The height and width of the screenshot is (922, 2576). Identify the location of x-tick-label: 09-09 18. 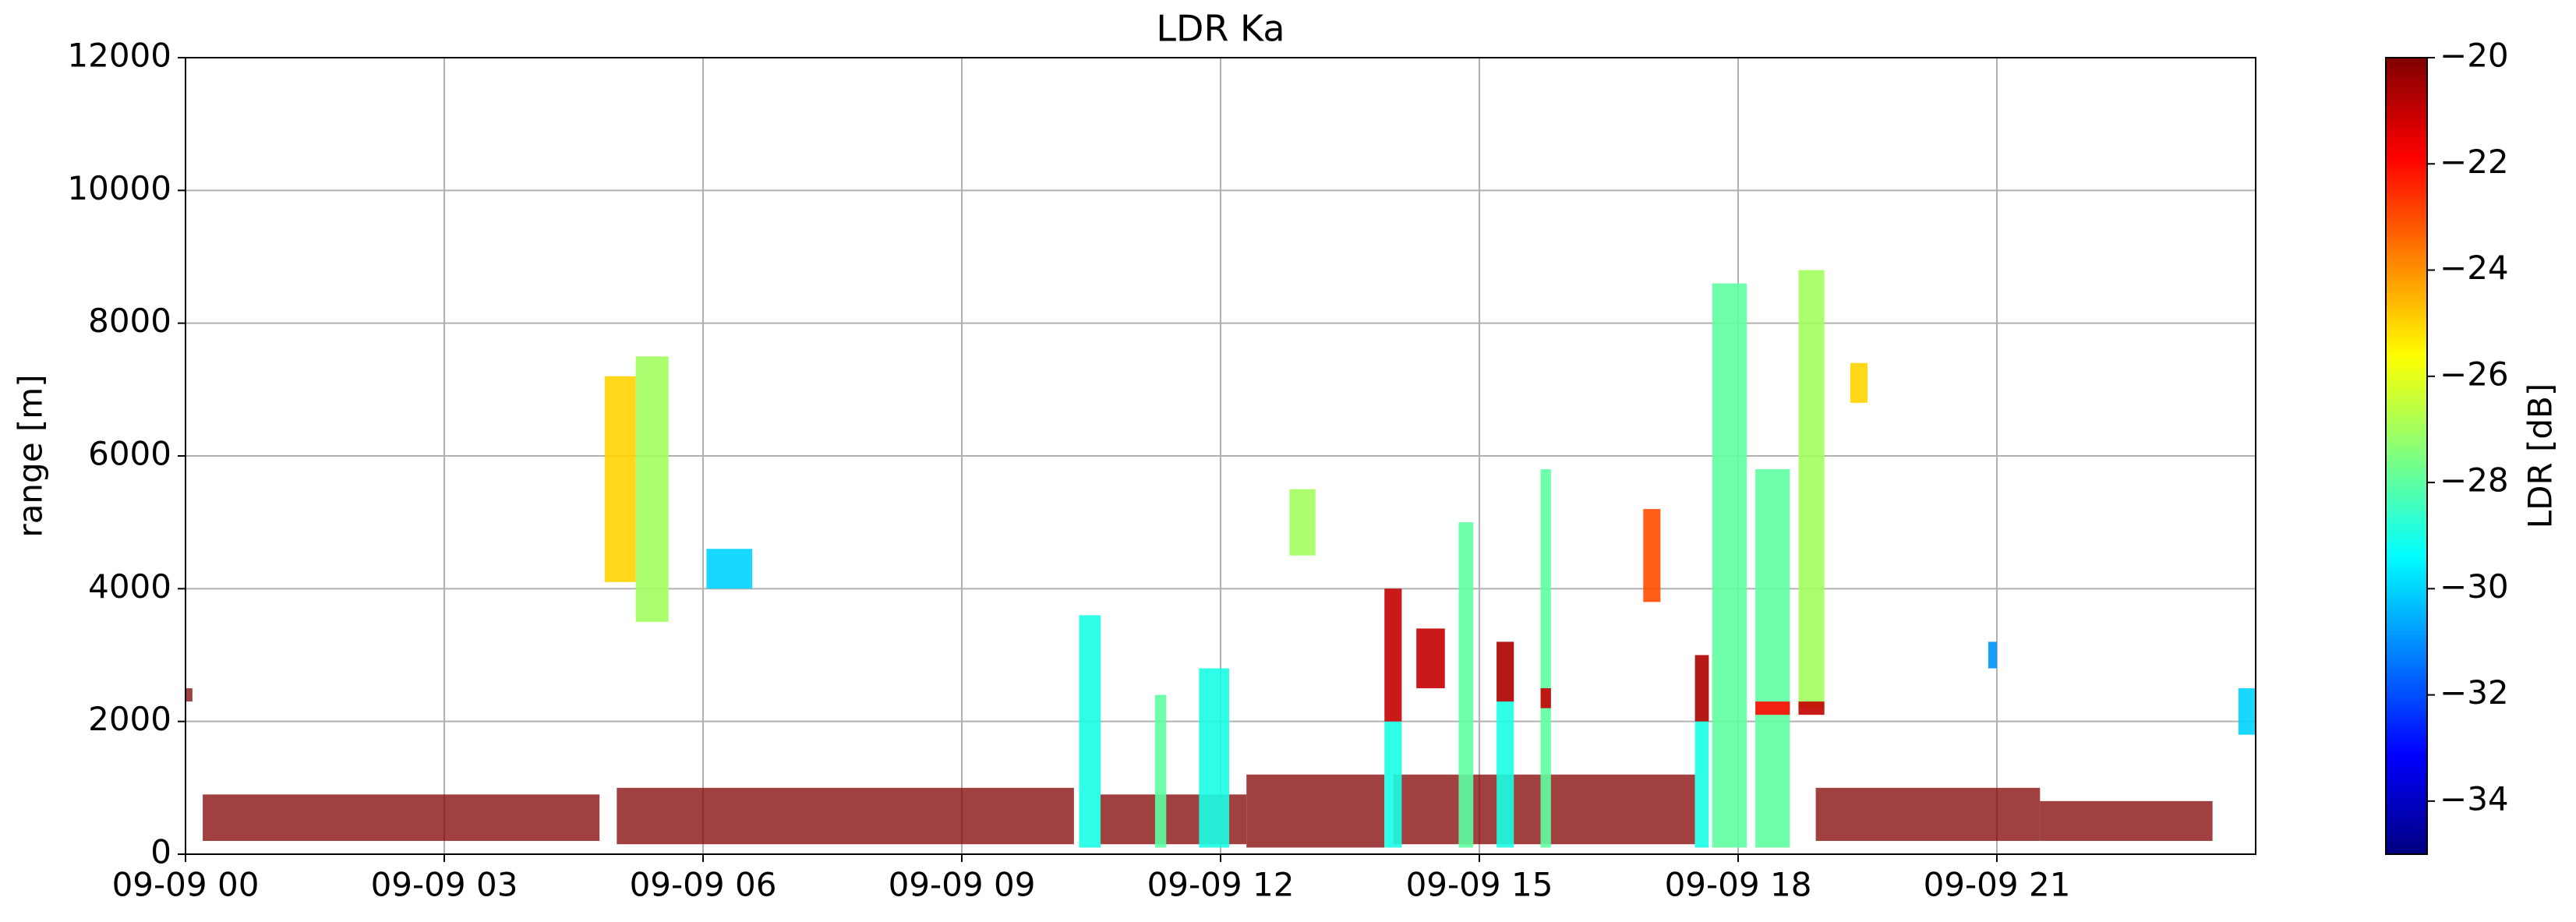
(1738, 885).